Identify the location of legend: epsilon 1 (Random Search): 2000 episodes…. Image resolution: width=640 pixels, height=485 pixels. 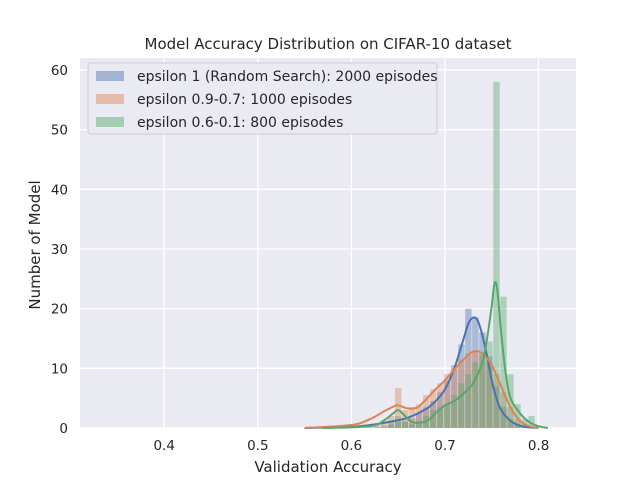
(262, 98).